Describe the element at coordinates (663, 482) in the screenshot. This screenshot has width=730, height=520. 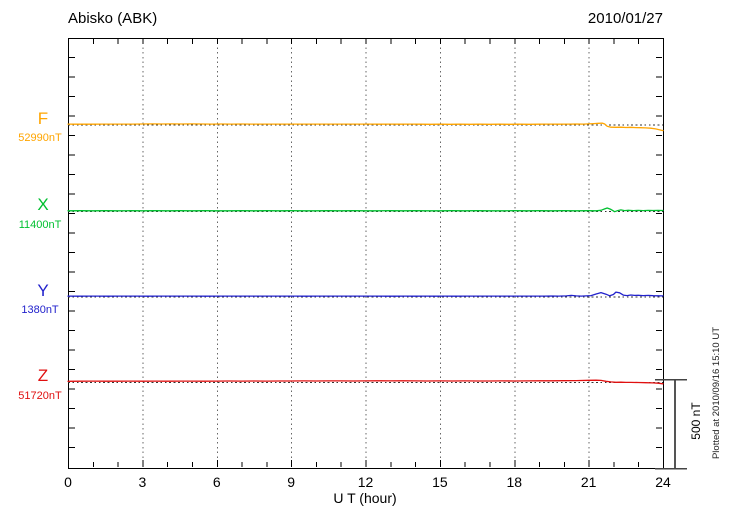
I see `x-tick-label: 24` at that location.